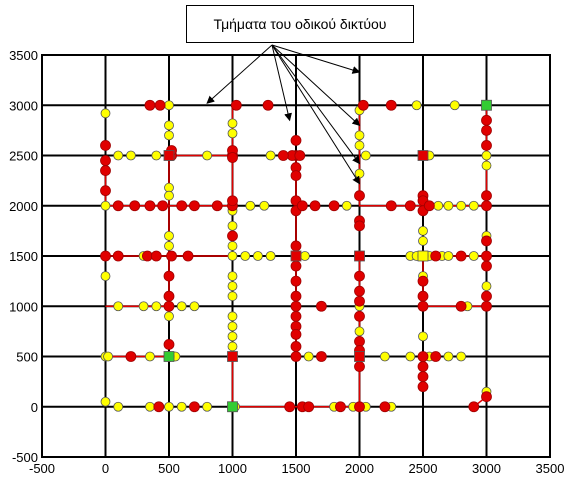 This screenshot has width=572, height=488. What do you see at coordinates (42, 468) in the screenshot?
I see `x-tick-label: -500` at bounding box center [42, 468].